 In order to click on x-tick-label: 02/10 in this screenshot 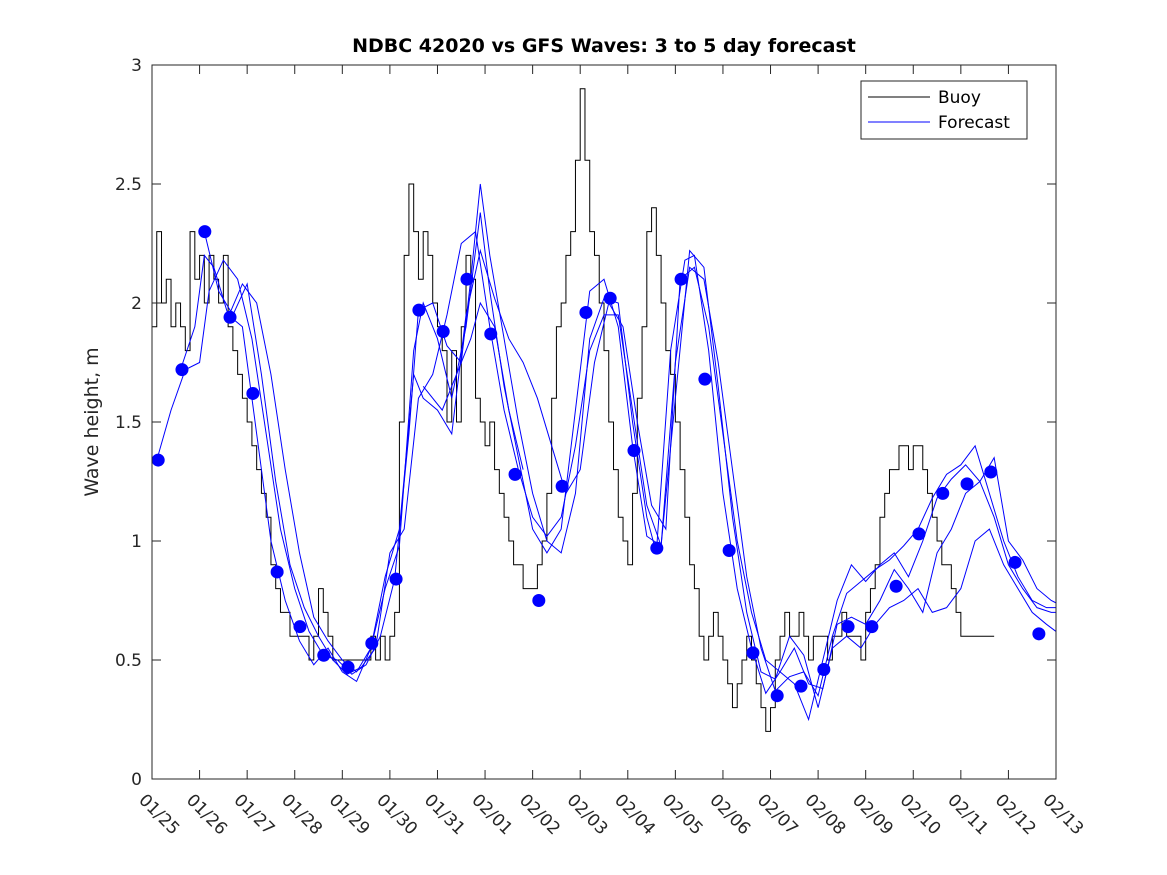, I will do `click(920, 814)`.